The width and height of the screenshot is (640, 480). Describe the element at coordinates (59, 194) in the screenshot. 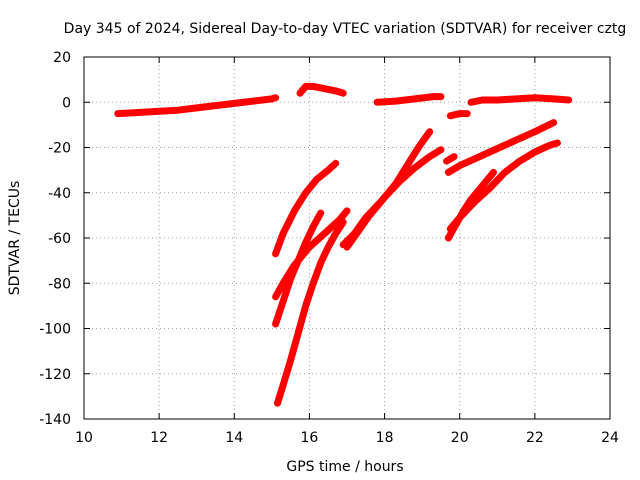

I see `y-tick-label: -40` at that location.